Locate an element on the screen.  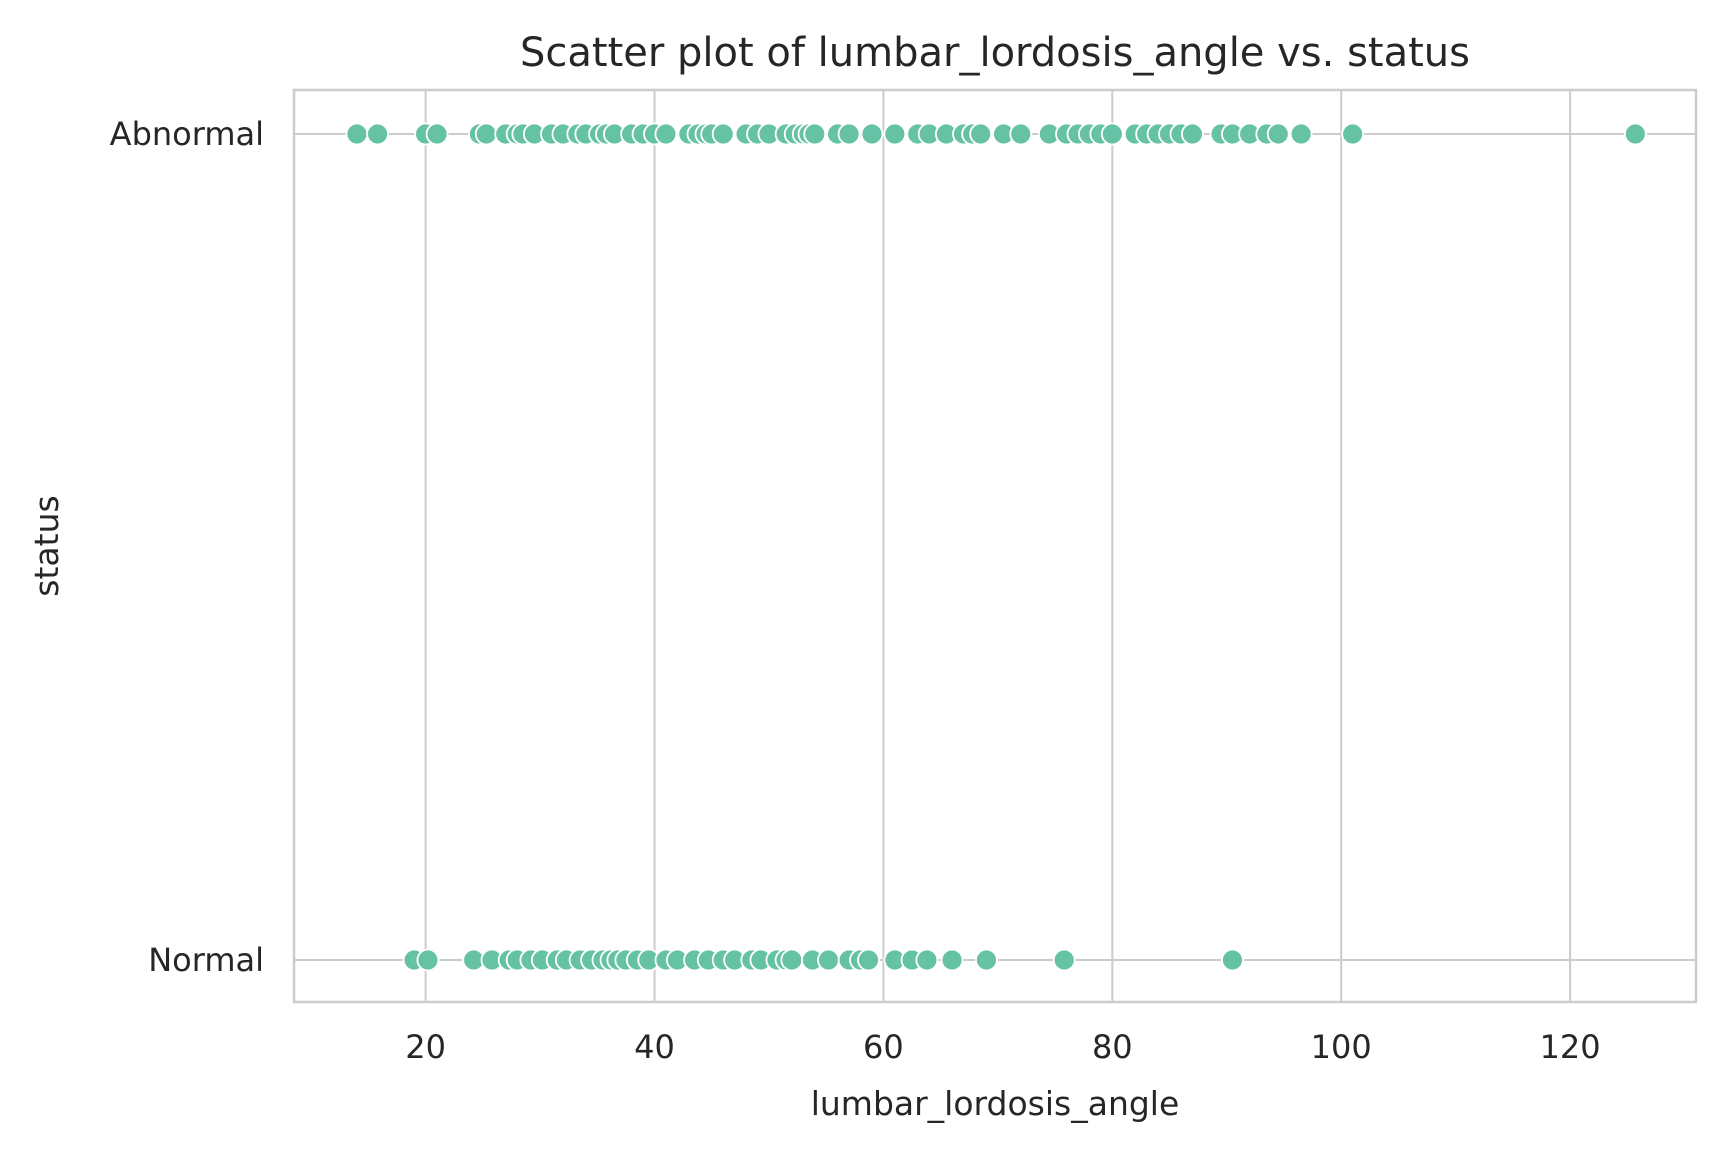
y-axis-label: status is located at coordinates (46, 545).